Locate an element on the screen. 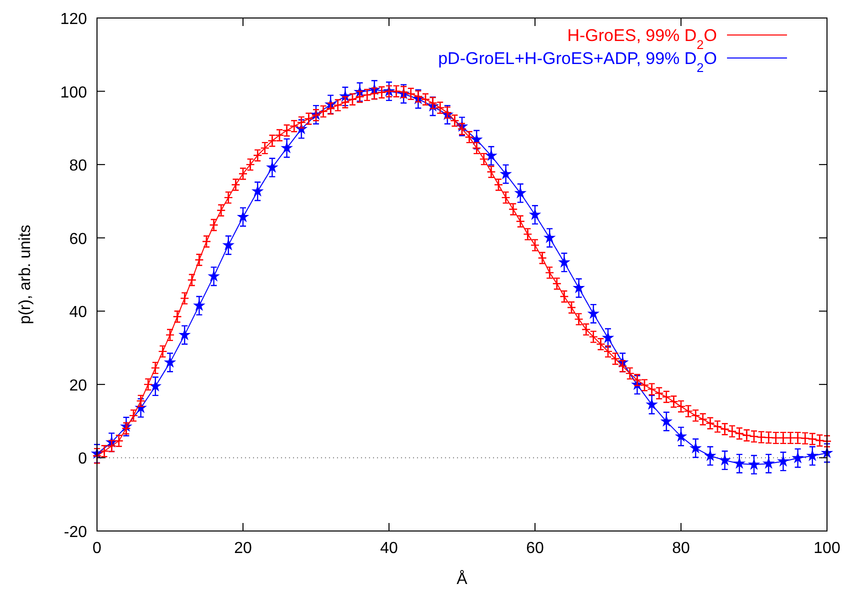 Image resolution: width=847 pixels, height=592 pixels. y-tick-label: 120 is located at coordinates (74, 19).